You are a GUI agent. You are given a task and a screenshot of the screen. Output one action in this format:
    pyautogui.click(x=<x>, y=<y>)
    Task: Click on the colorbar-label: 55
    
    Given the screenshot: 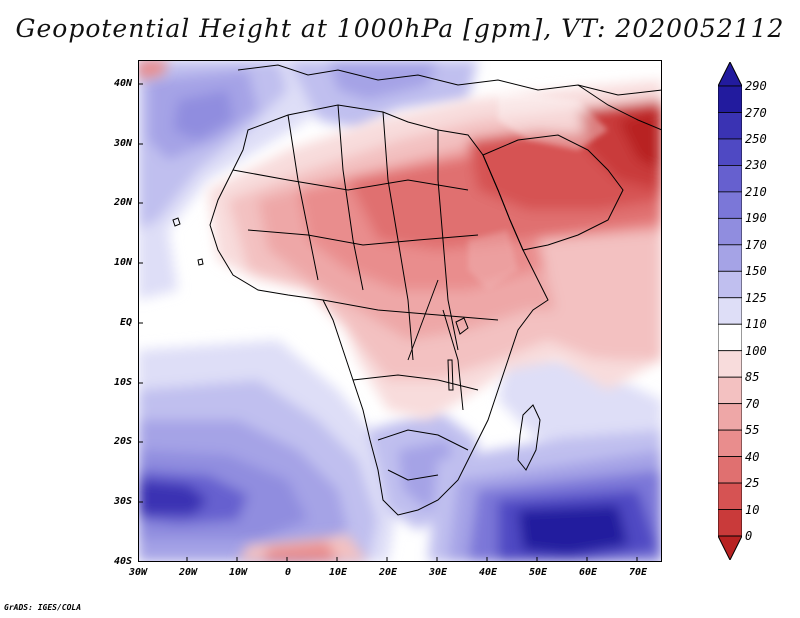 What is the action you would take?
    pyautogui.click(x=752, y=430)
    